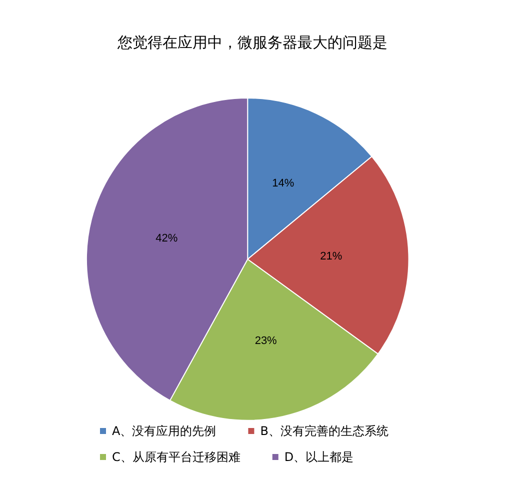 The image size is (505, 490). What do you see at coordinates (164, 431) in the screenshot?
I see `legend-label: A、没有应用的先例` at bounding box center [164, 431].